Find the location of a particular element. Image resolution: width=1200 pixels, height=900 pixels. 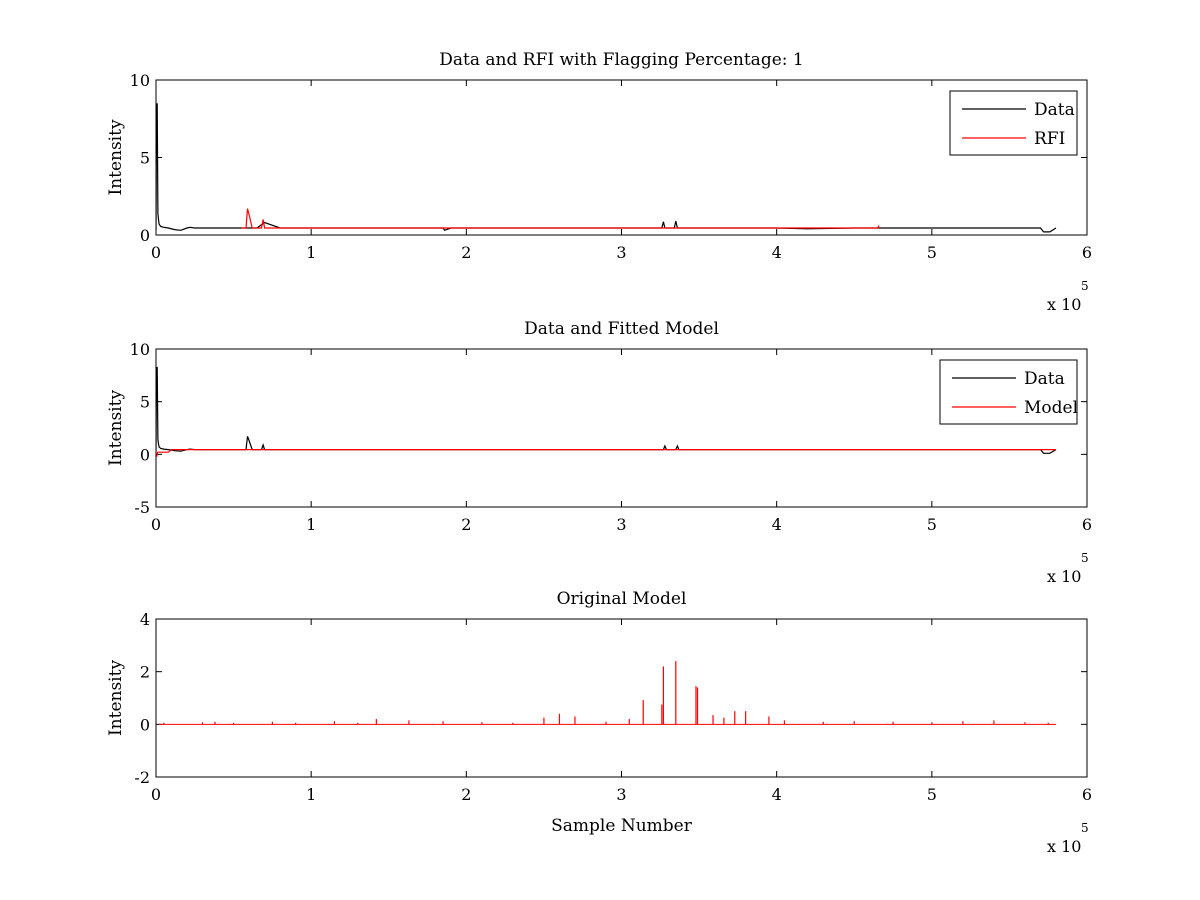

chart-title: Data and Fitted Model is located at coordinates (621, 329).